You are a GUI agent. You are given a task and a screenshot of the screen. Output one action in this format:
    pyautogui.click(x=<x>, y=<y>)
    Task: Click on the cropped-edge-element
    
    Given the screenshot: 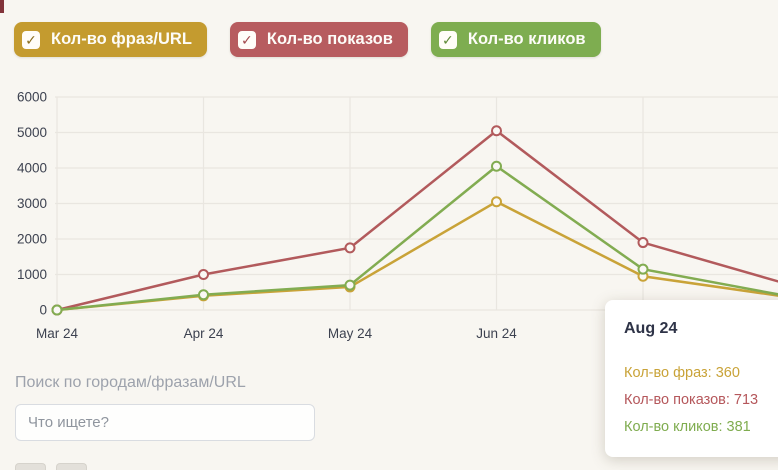 What is the action you would take?
    pyautogui.click(x=2, y=6)
    